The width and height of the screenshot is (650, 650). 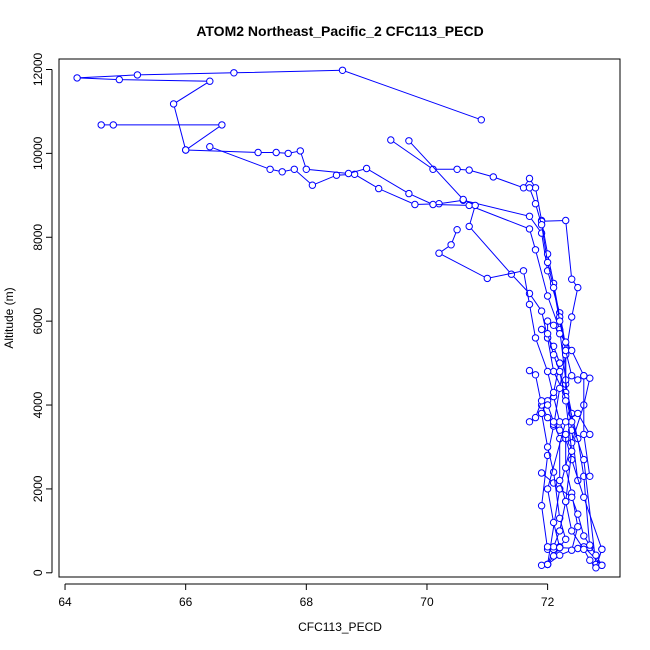 What do you see at coordinates (548, 602) in the screenshot?
I see `x-tick-label: 72` at bounding box center [548, 602].